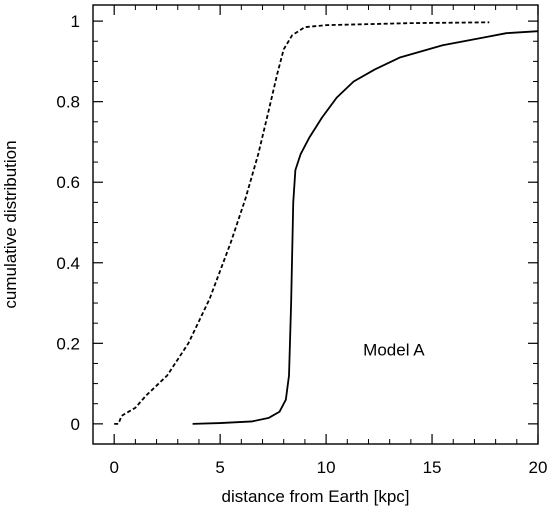 The width and height of the screenshot is (551, 514). I want to click on x-tick-label: 15, so click(432, 467).